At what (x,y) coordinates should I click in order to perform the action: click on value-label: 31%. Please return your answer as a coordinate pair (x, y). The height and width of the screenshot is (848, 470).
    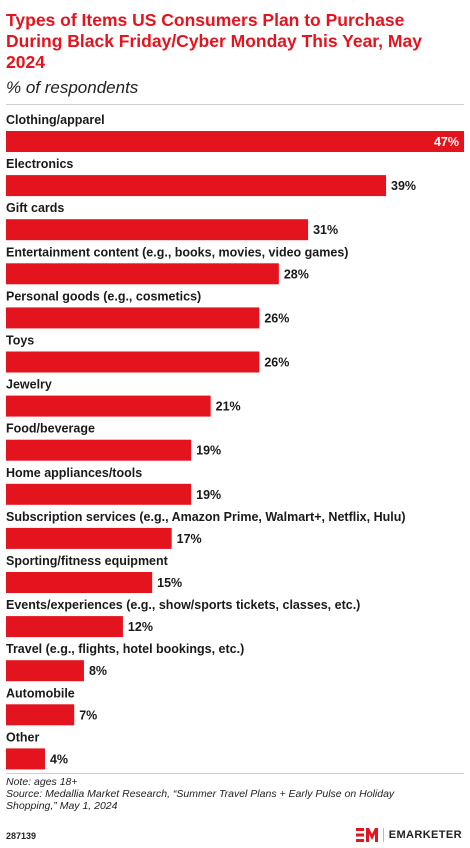
    Looking at the image, I should click on (325, 230).